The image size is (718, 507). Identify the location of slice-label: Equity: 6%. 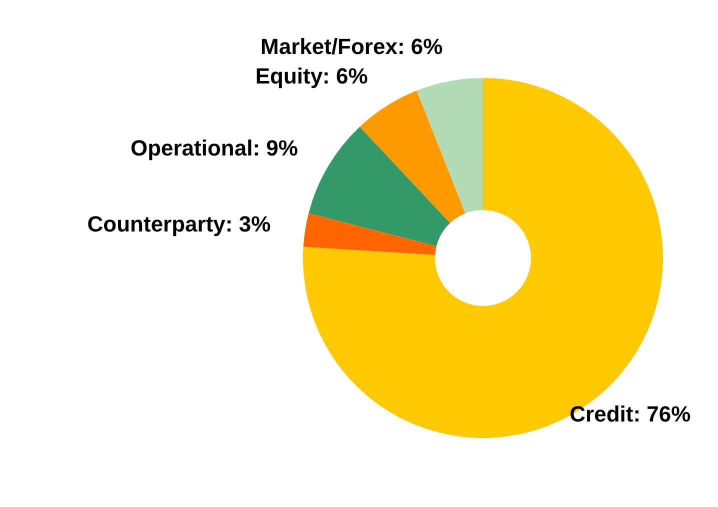
(311, 75).